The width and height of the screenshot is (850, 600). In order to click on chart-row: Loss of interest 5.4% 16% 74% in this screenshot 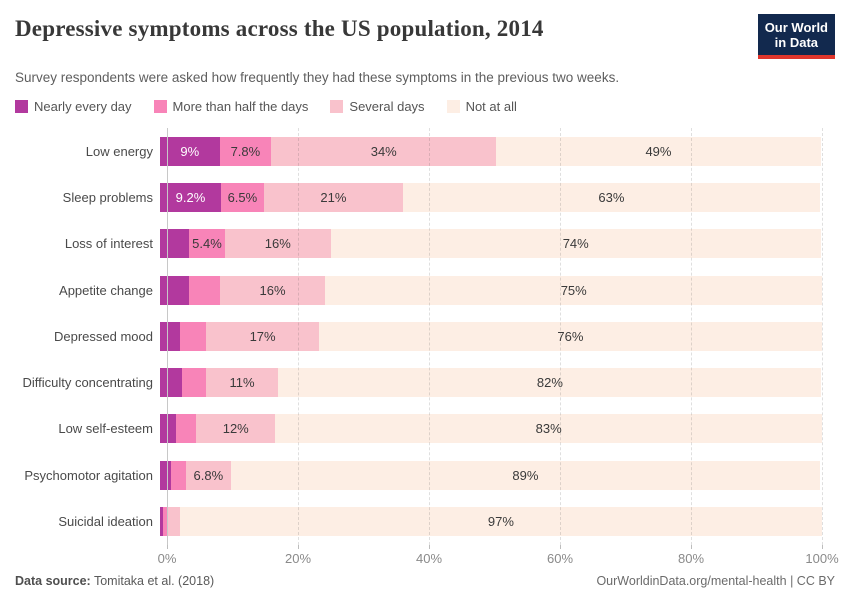, I will do `click(418, 244)`.